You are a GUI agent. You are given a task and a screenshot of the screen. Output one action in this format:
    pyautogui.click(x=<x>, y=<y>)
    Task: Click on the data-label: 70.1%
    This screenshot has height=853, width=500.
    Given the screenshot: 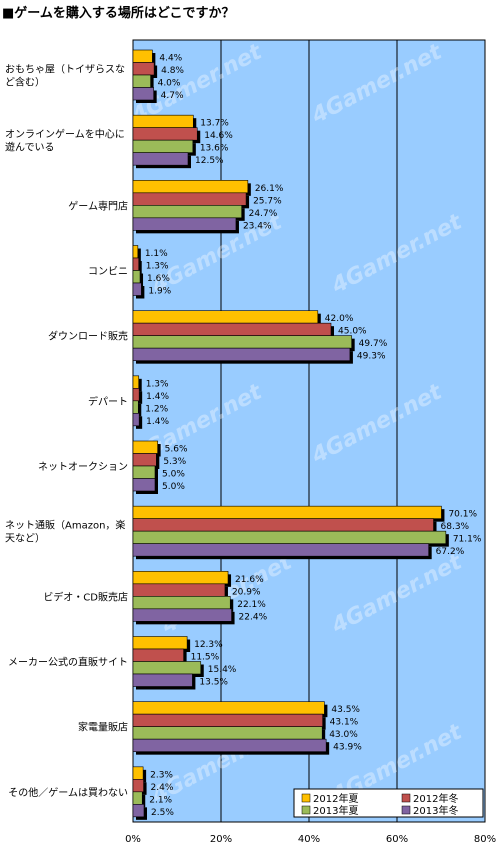 What is the action you would take?
    pyautogui.click(x=462, y=515)
    